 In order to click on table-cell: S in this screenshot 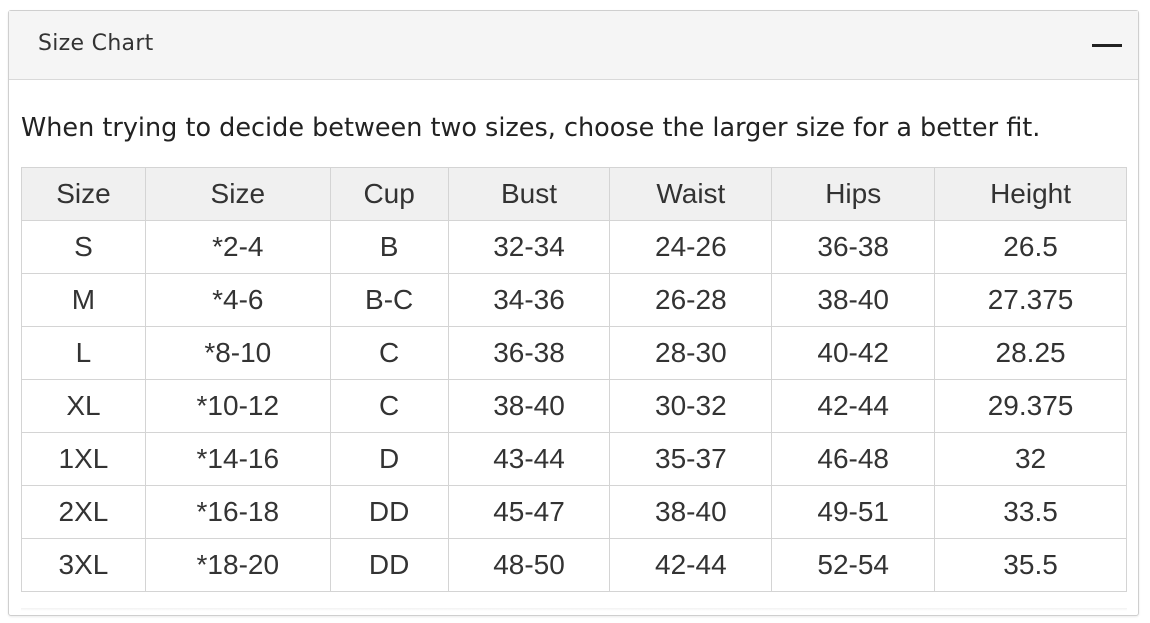, I will do `click(83, 247)`.